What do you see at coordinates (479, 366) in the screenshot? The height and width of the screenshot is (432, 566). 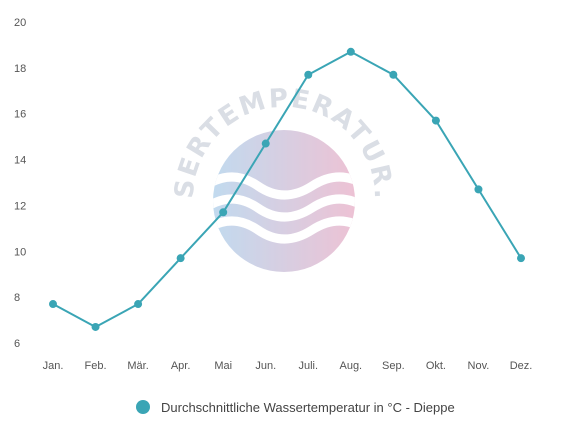 I see `x-tick-label: Nov.` at bounding box center [479, 366].